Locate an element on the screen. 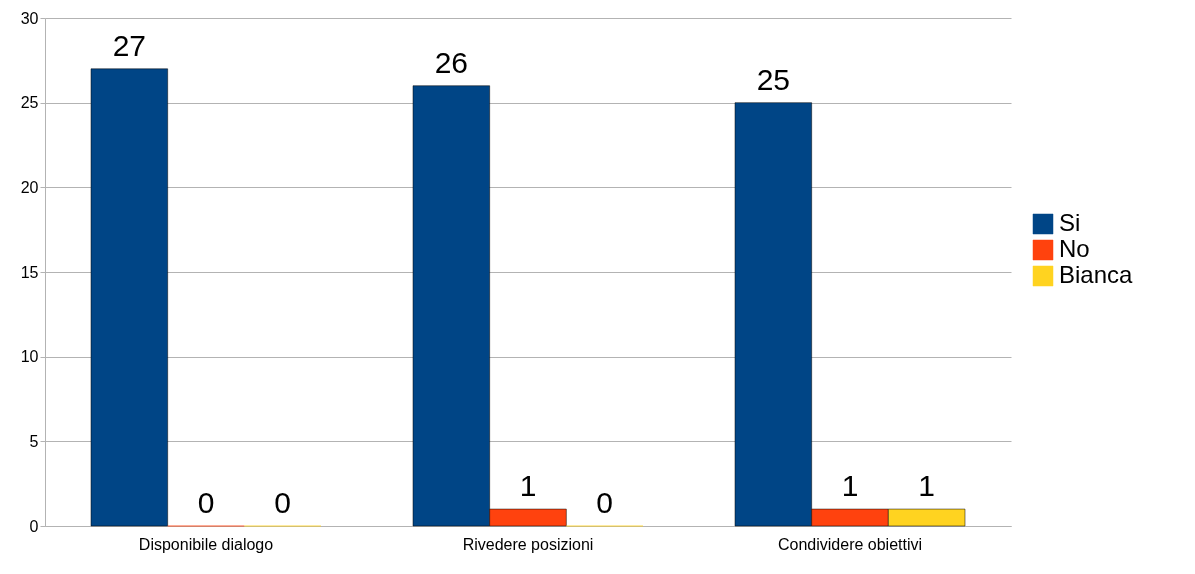 Image resolution: width=1195 pixels, height=574 pixels. x-tick-label: Condividere obiettivi is located at coordinates (850, 544).